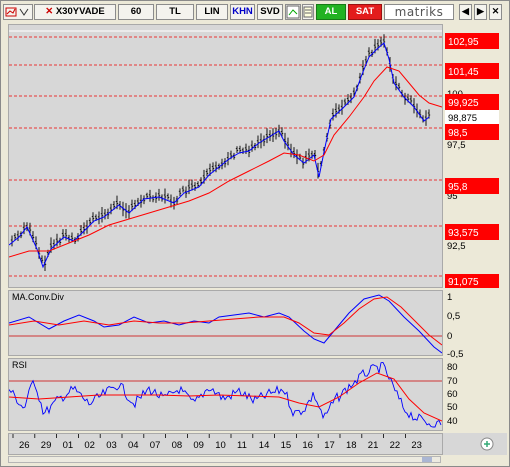 The height and width of the screenshot is (467, 510). What do you see at coordinates (452, 367) in the screenshot?
I see `rsi-axis-label: 80` at bounding box center [452, 367].